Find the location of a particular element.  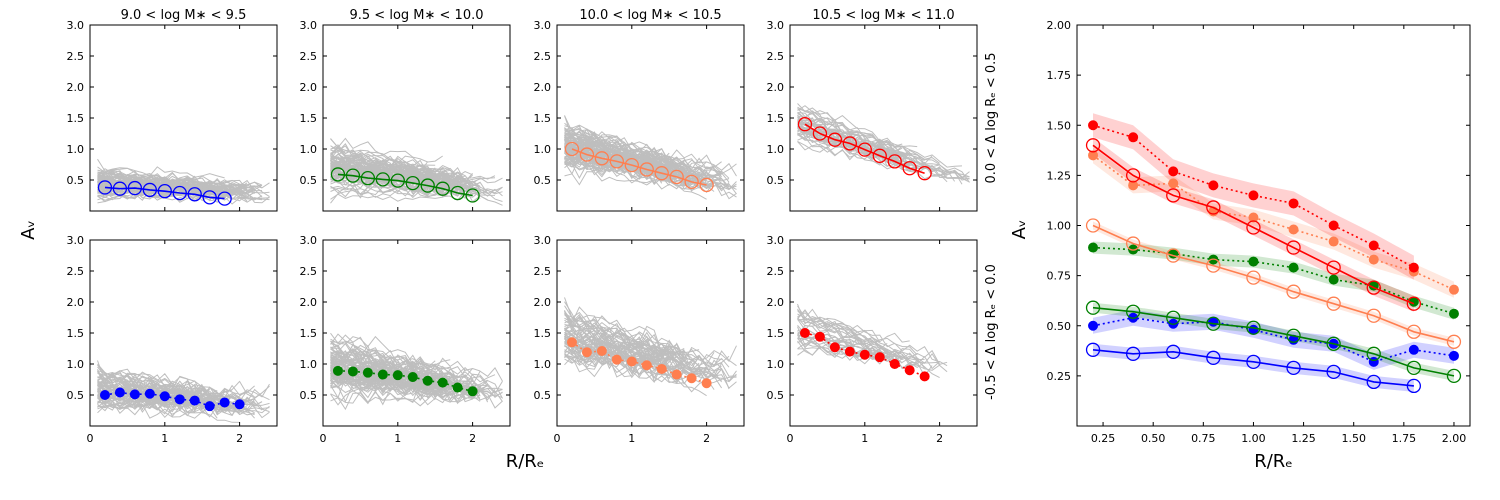

x-tick-label: 1 is located at coordinates (864, 438).